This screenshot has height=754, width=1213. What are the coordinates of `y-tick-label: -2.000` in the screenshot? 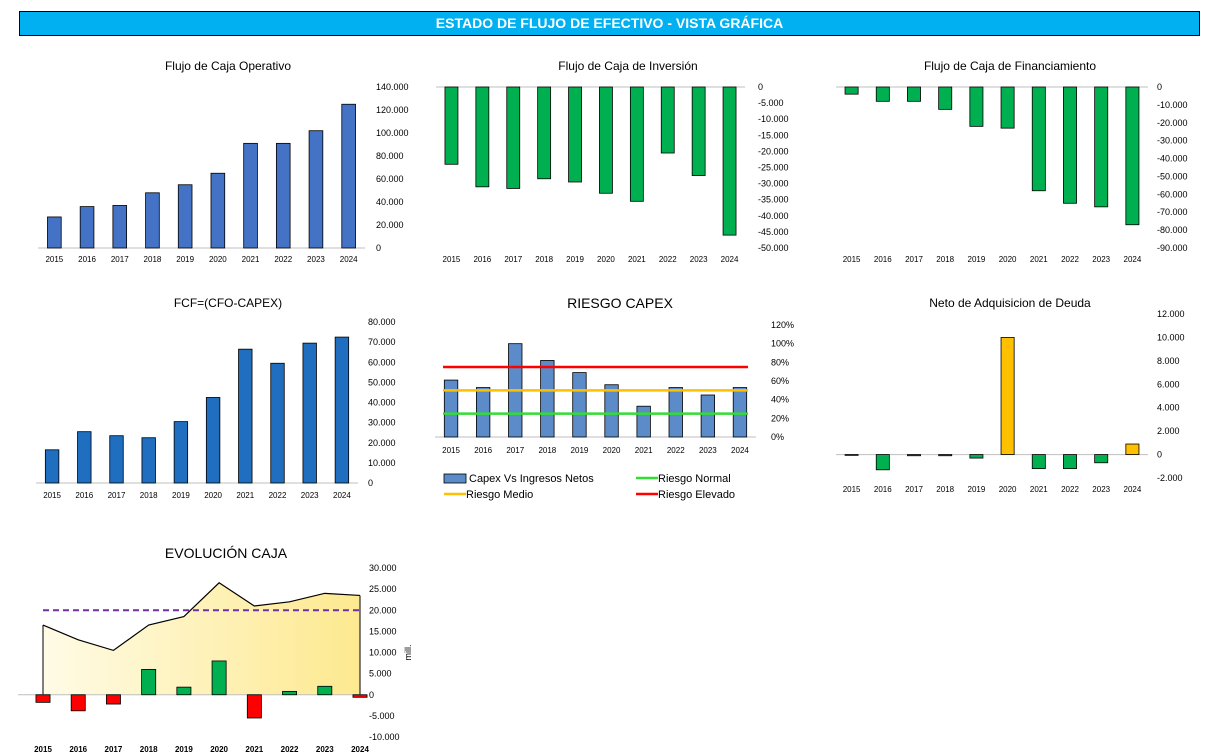 It's located at (1170, 478).